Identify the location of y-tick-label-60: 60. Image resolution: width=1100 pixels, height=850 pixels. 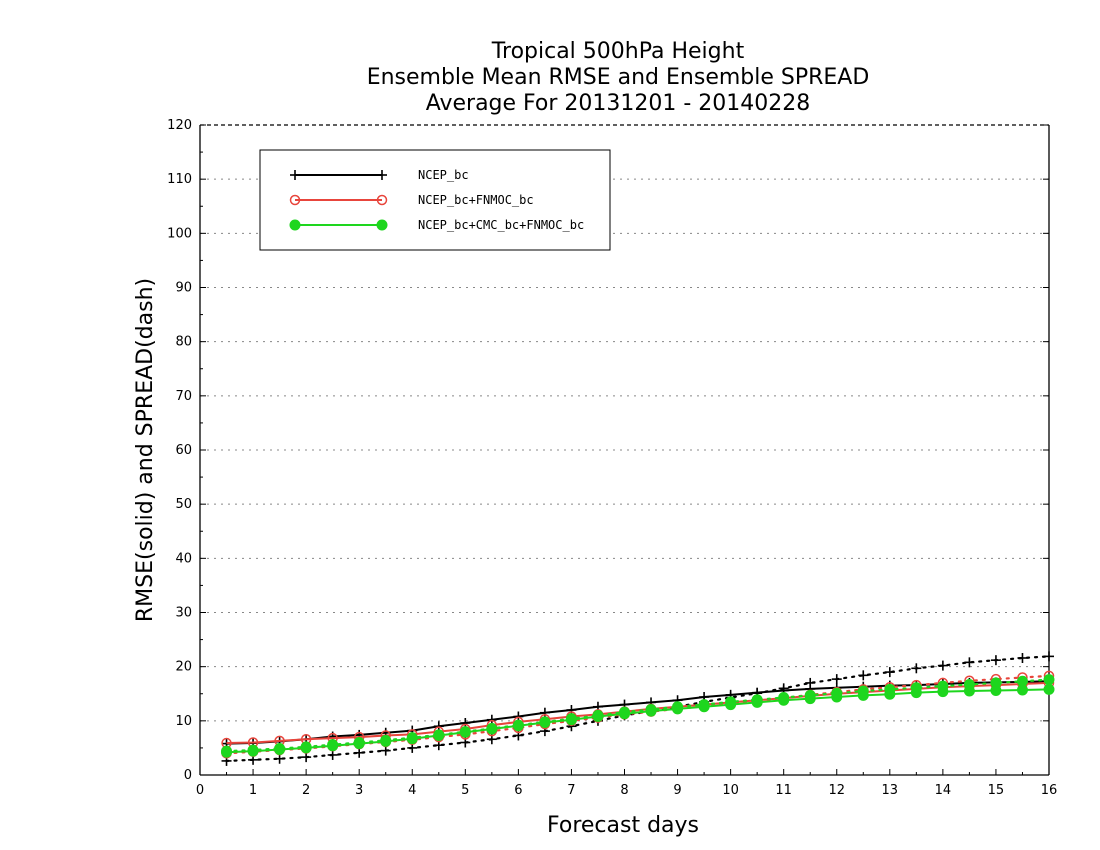
(183, 450).